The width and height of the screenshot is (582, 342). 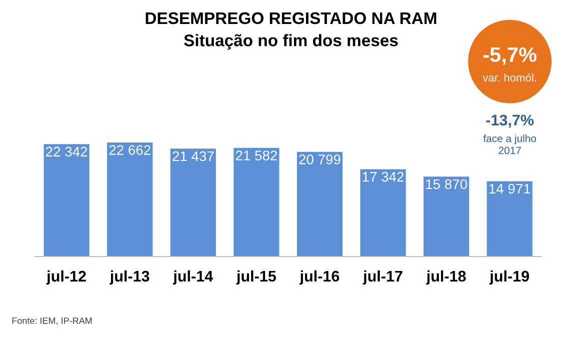 I want to click on source-note: Fonte: IEM, IP-RAM, so click(x=52, y=321).